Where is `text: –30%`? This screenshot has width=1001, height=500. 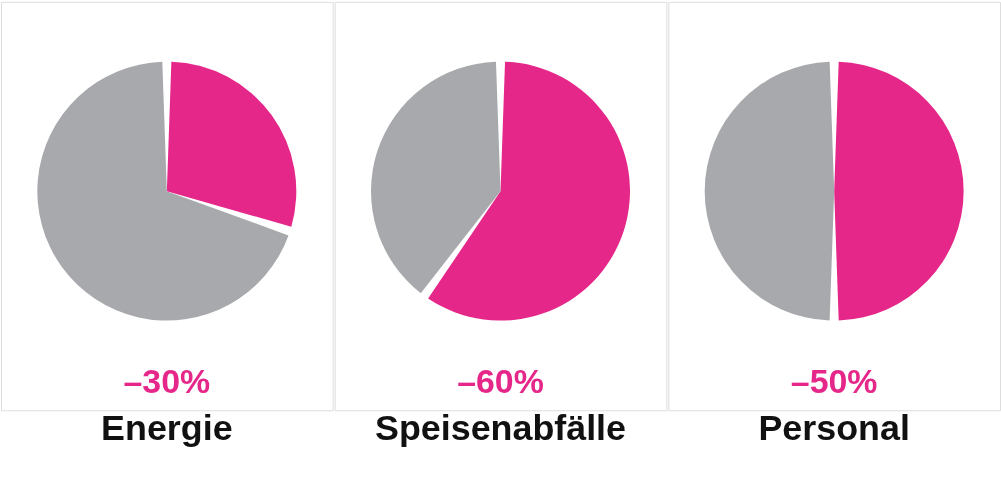 text: –30% is located at coordinates (167, 381).